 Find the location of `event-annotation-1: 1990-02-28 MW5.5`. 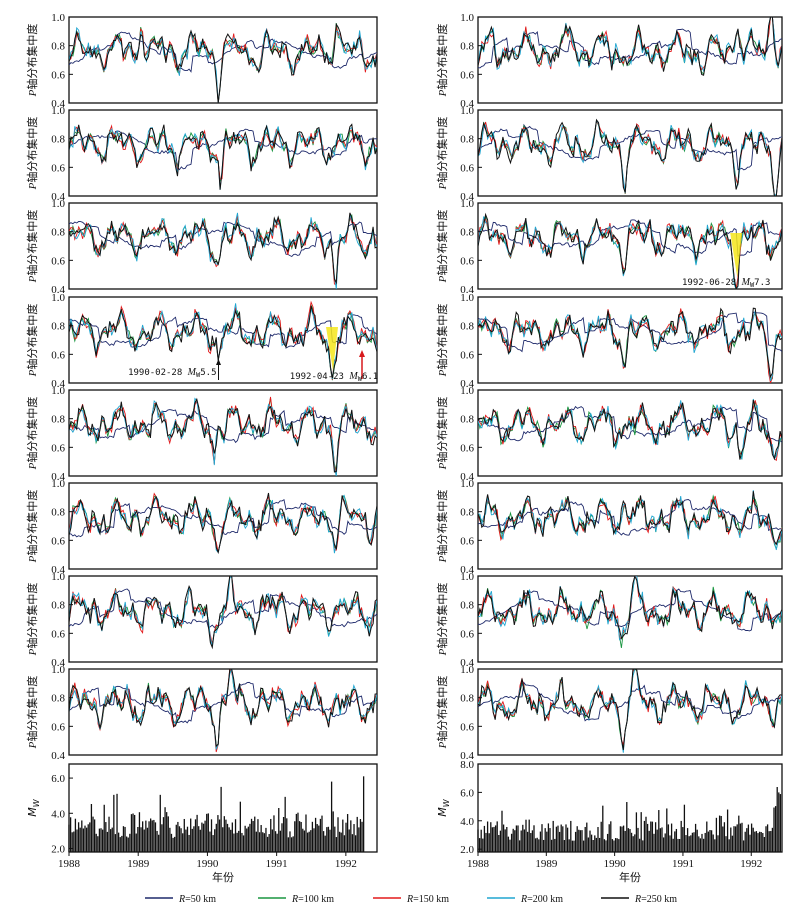

event-annotation-1: 1990-02-28 MW5.5 is located at coordinates (175, 369).